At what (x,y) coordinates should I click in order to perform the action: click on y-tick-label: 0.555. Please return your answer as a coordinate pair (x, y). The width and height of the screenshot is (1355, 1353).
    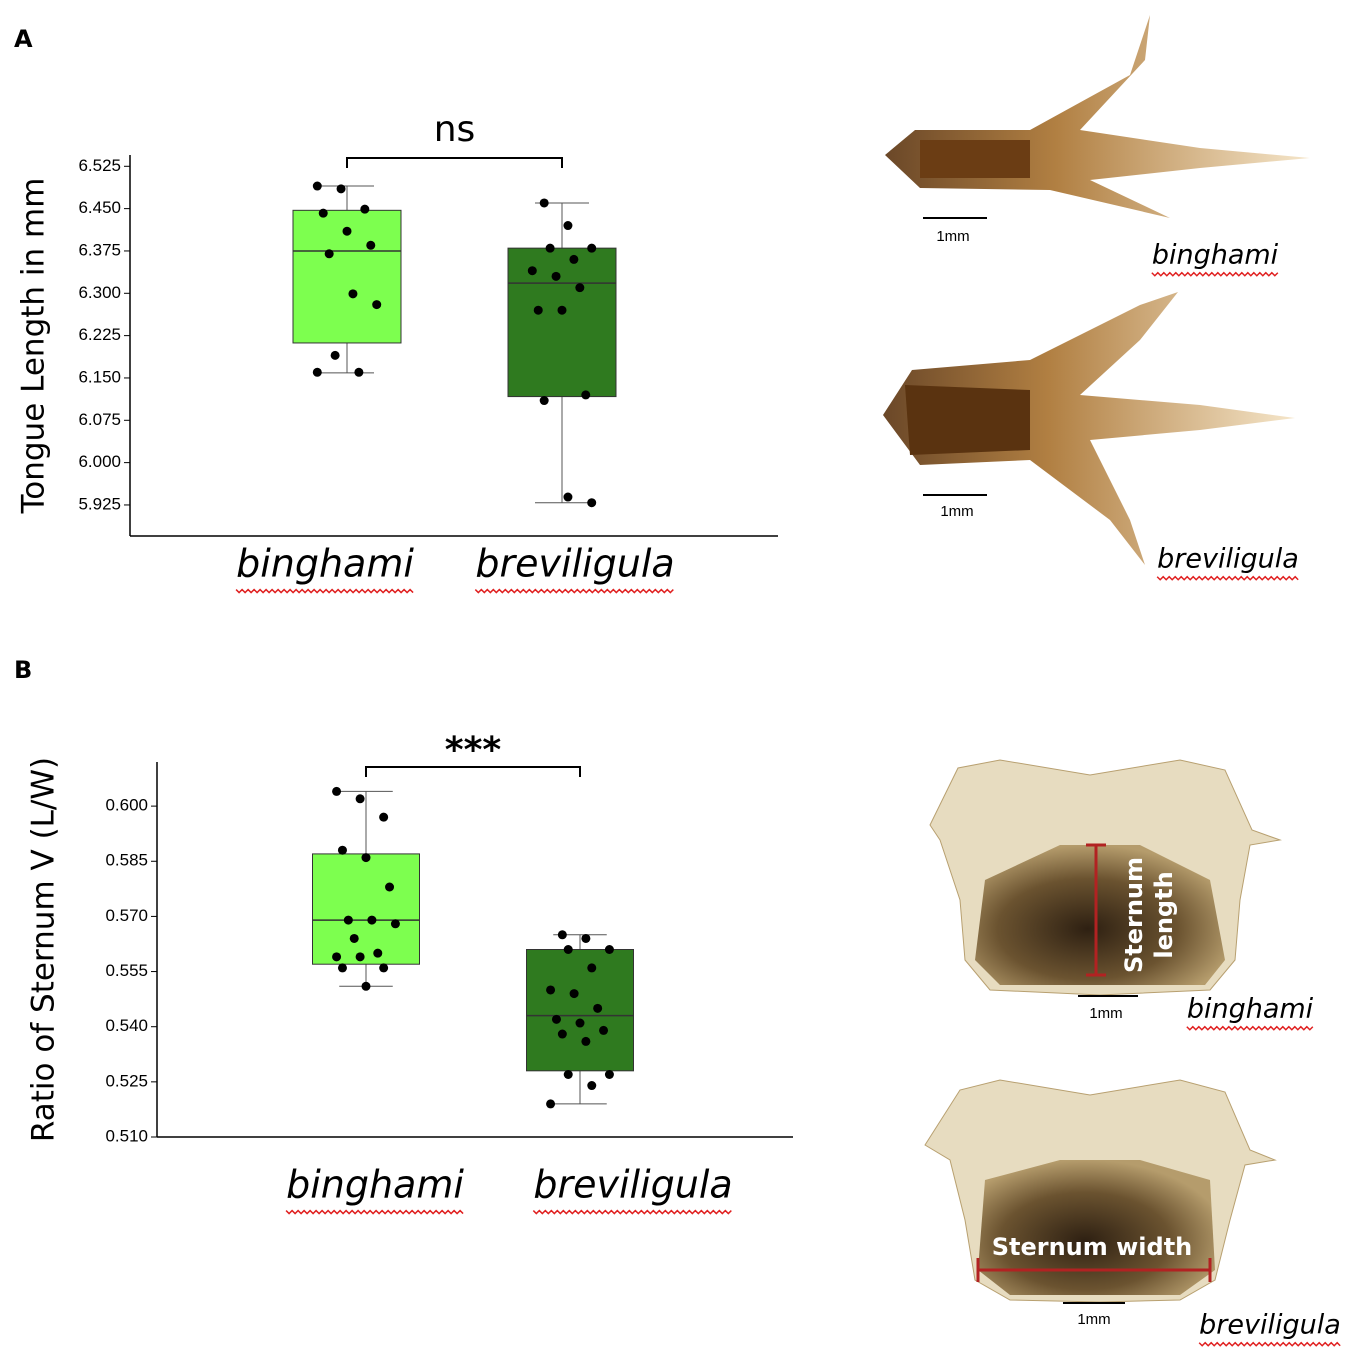
    Looking at the image, I should click on (126, 970).